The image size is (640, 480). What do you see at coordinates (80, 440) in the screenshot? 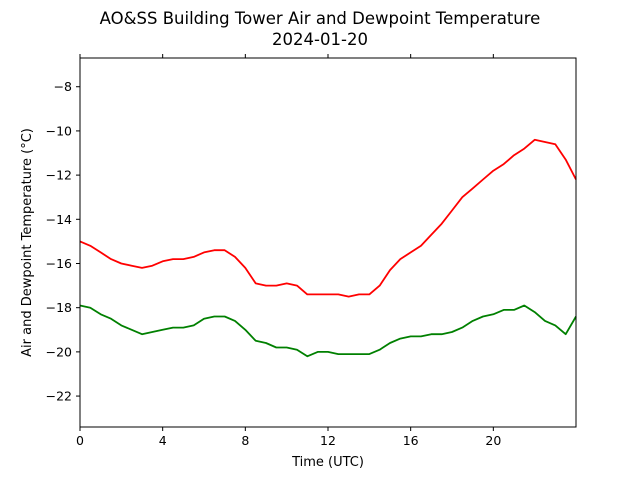
I see `x-tick-label: 0` at bounding box center [80, 440].